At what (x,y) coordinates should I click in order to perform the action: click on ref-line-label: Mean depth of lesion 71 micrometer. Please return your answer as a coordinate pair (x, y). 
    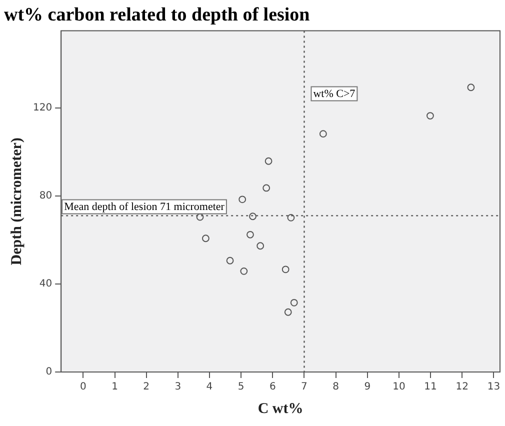
    Looking at the image, I should click on (144, 207).